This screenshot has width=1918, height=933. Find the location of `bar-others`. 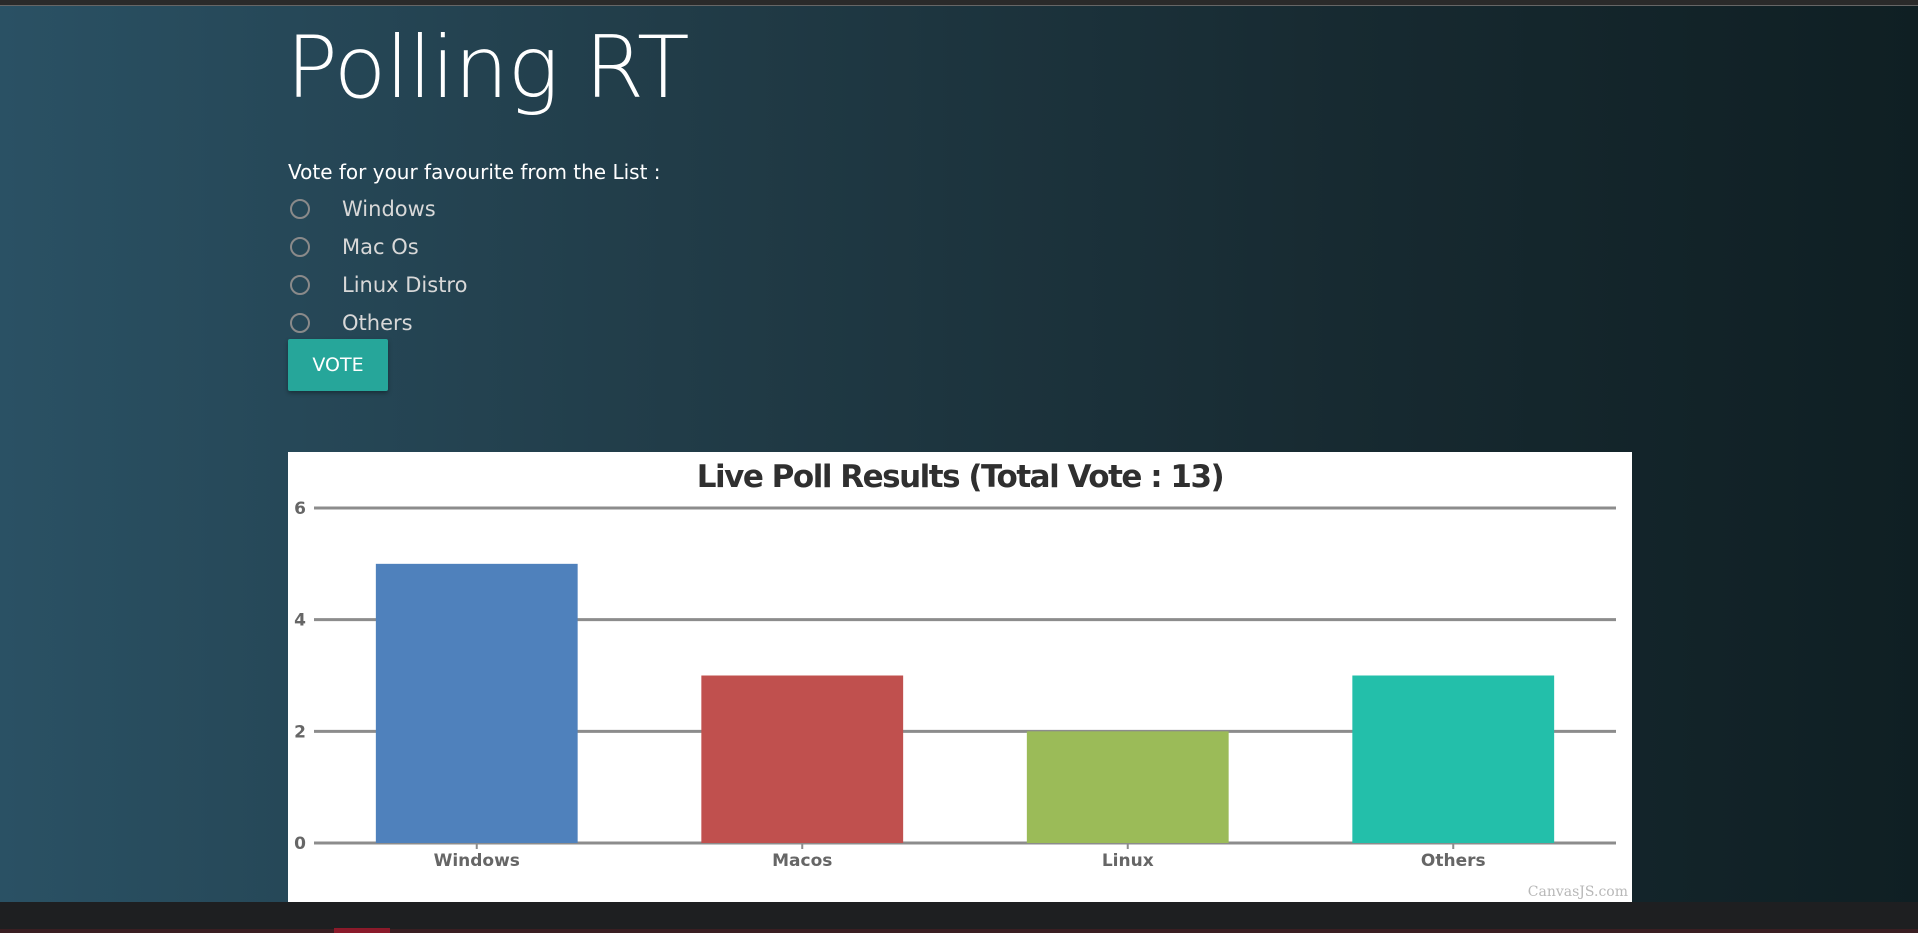

bar-others is located at coordinates (1453, 759).